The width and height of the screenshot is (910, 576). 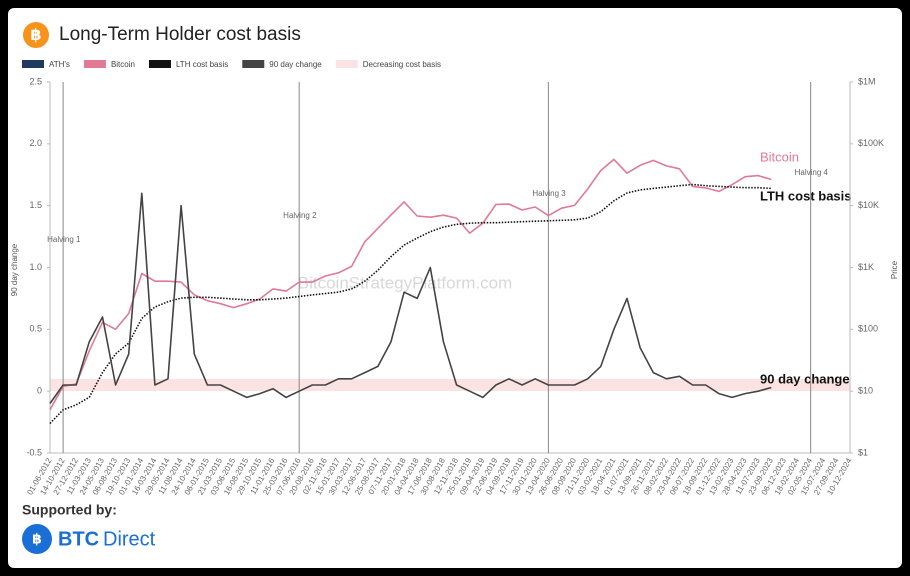 I want to click on brand-name: Direct, so click(x=129, y=539).